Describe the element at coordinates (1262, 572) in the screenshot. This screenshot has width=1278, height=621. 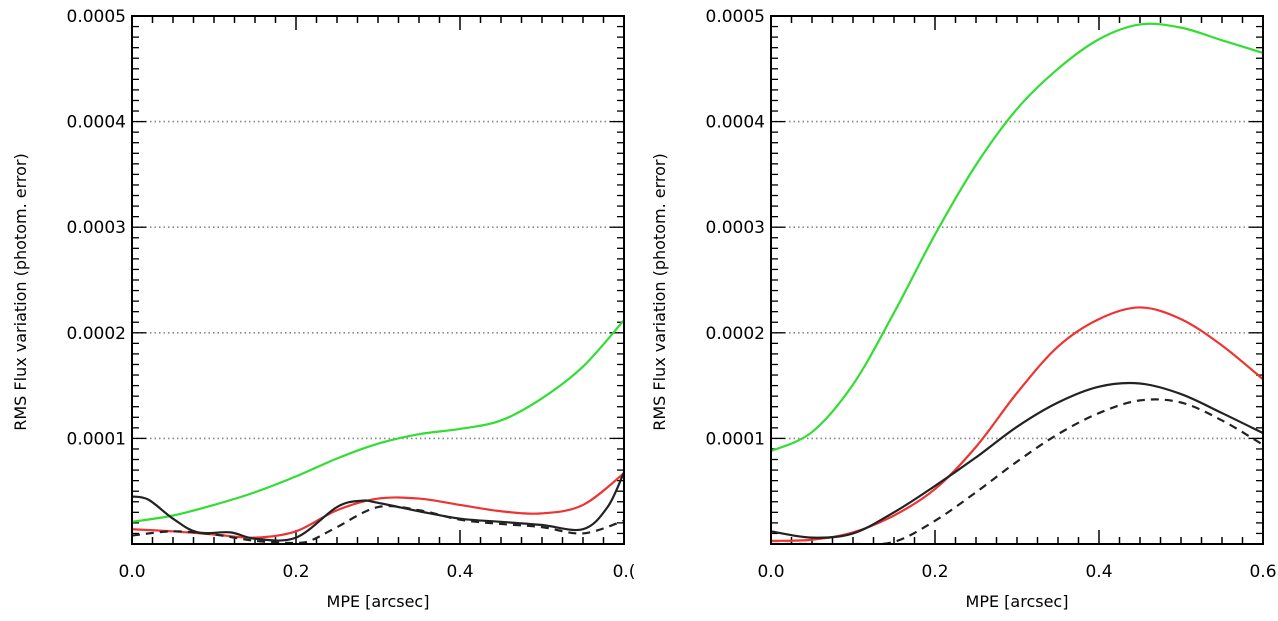
I see `x-tick-label: 0.6` at that location.